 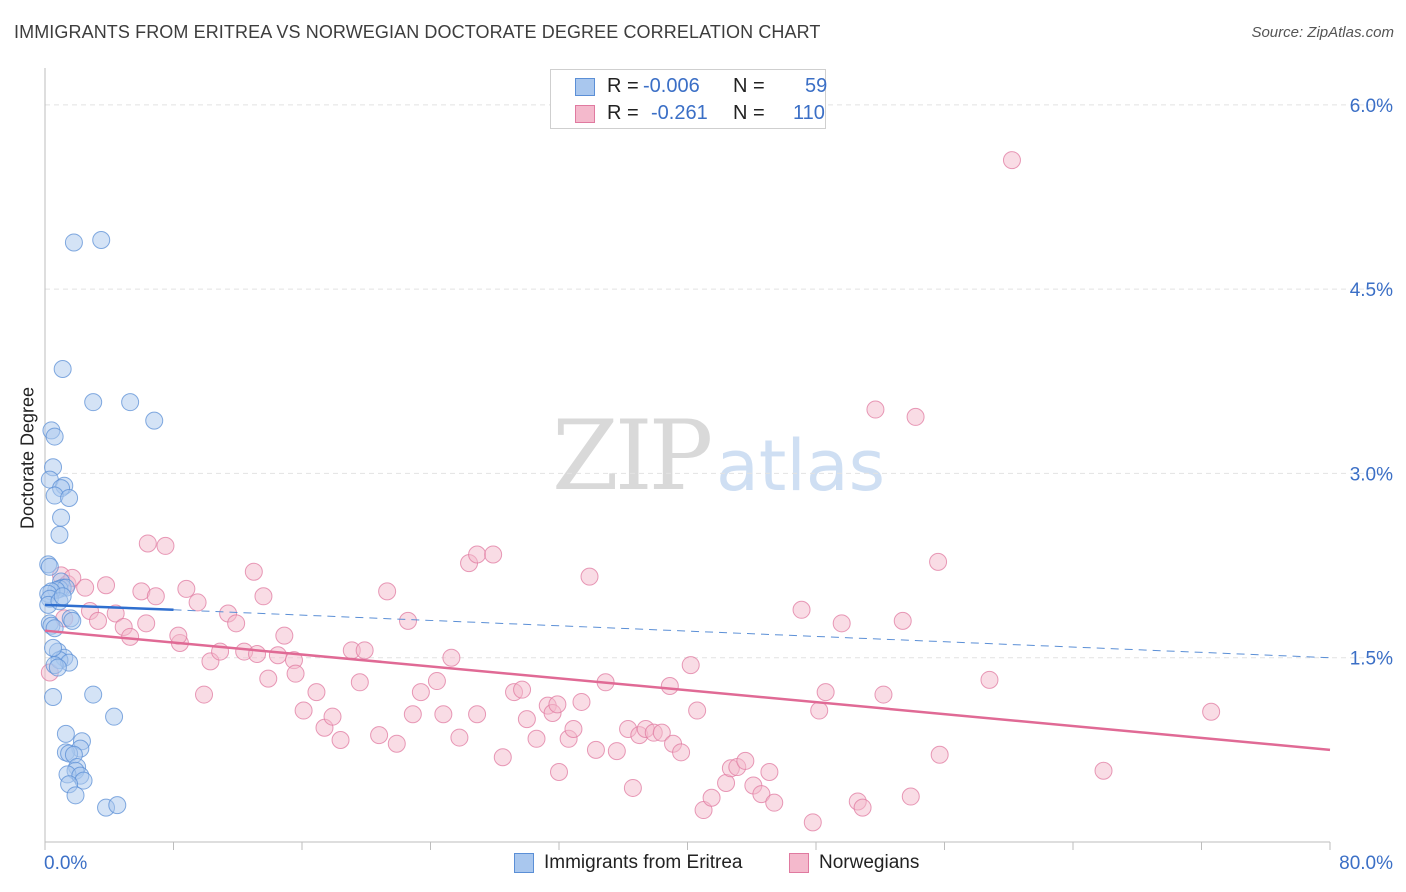 What do you see at coordinates (1371, 106) in the screenshot?
I see `y-tick-label: 6.0%` at bounding box center [1371, 106].